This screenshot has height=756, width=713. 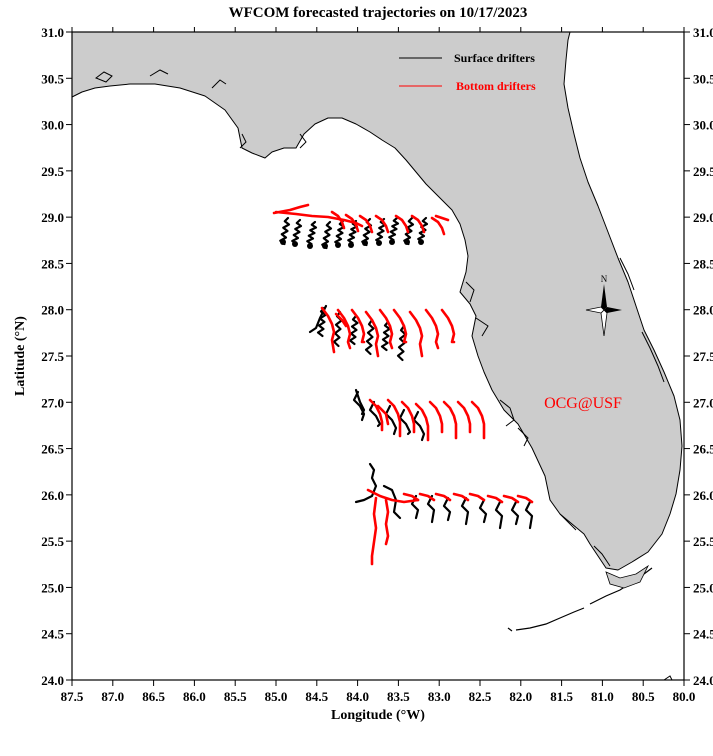 What do you see at coordinates (52, 587) in the screenshot?
I see `y-tick-label-left: 25.0` at bounding box center [52, 587].